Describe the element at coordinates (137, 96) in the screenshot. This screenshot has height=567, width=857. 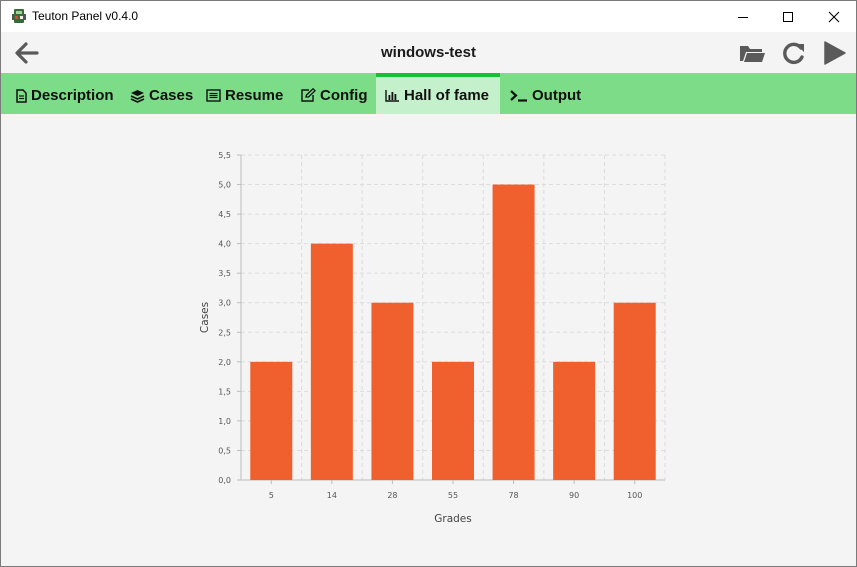
I see `layers-icon` at that location.